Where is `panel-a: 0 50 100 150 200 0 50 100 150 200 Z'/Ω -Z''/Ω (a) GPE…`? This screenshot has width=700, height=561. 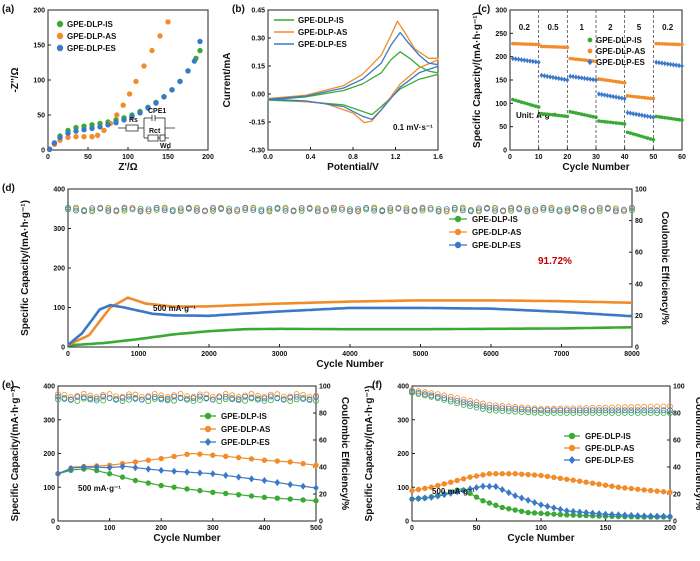 panel-a: 0 50 100 150 200 0 50 100 150 200 Z'/Ω -Z''/Ω (a) GPE… is located at coordinates (108, 88).